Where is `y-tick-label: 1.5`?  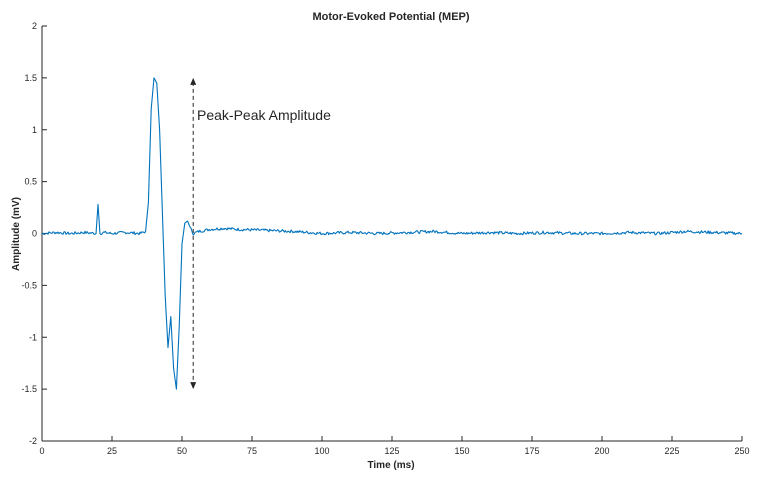
y-tick-label: 1.5 is located at coordinates (30, 78).